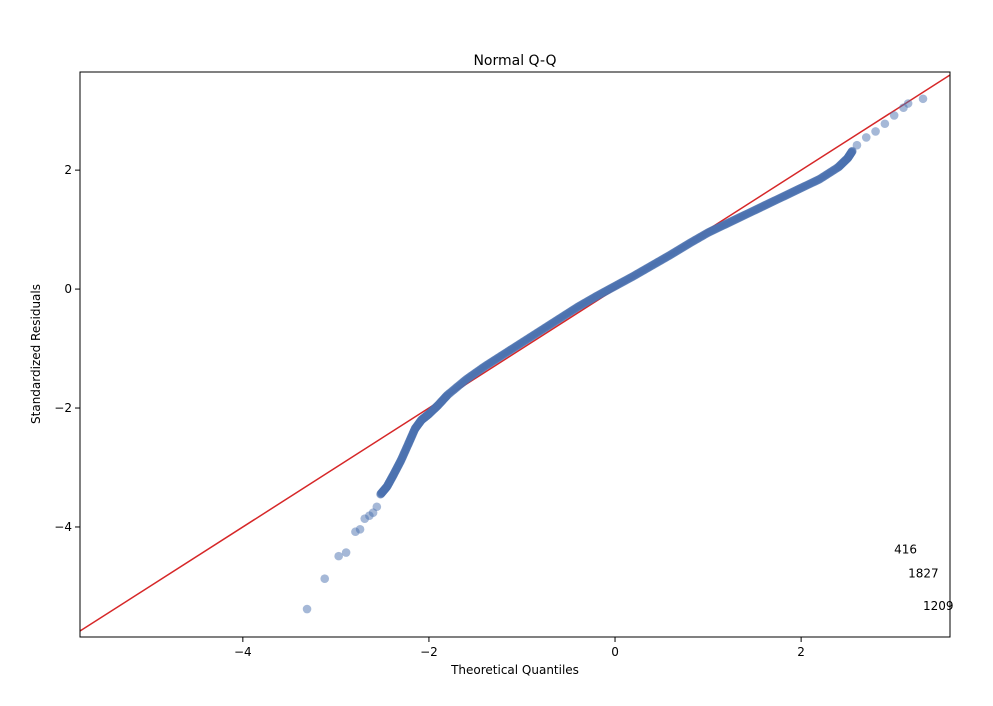 Image resolution: width=993 pixels, height=706 pixels. I want to click on outlier-label: 416, so click(905, 550).